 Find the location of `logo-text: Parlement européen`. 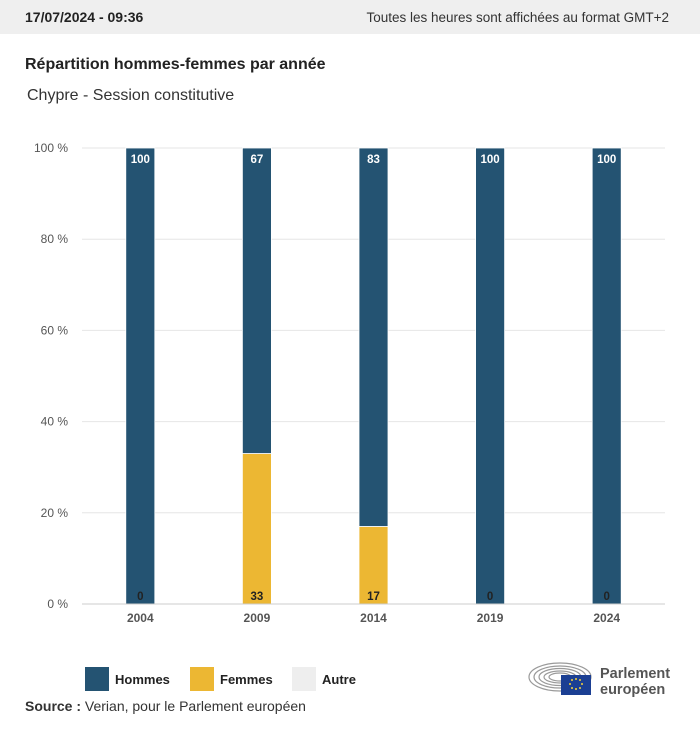

logo-text: Parlement européen is located at coordinates (635, 682).